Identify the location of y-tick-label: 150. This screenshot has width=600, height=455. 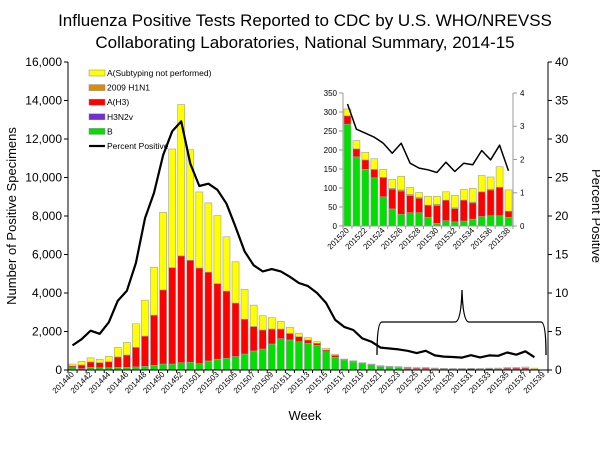
(331, 169).